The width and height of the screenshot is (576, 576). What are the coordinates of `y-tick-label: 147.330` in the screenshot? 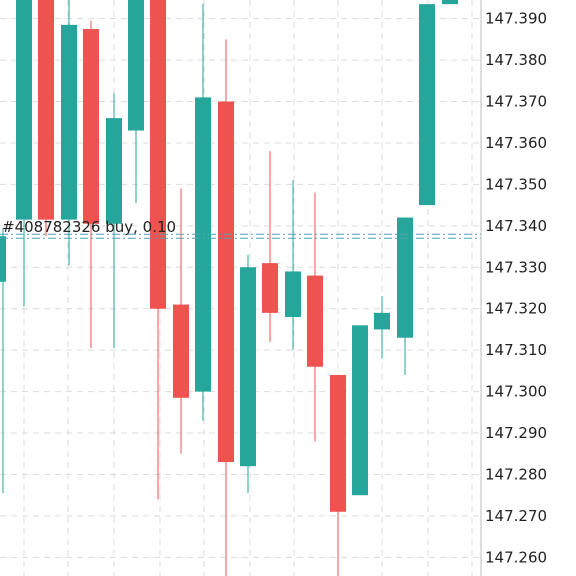 It's located at (516, 267).